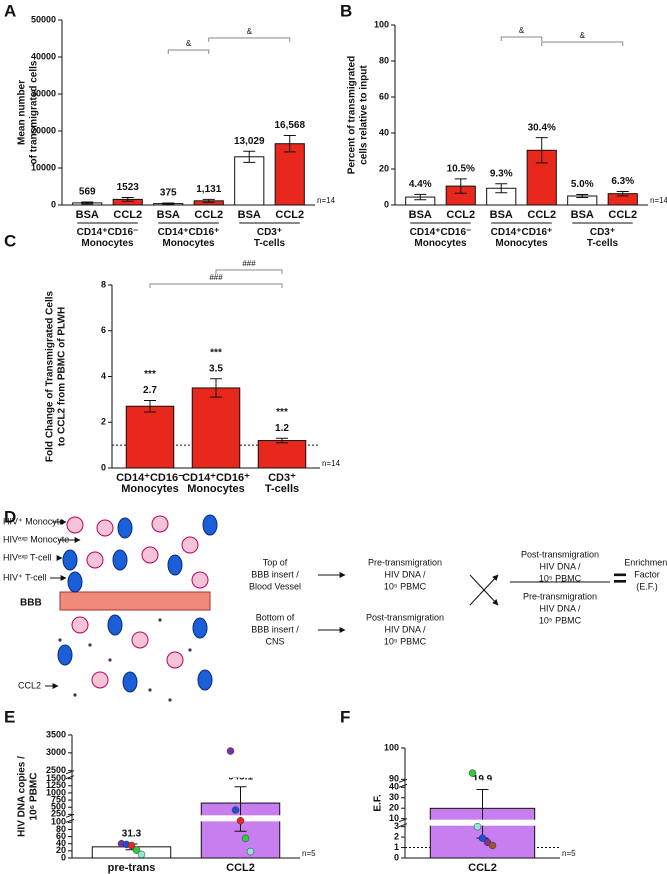 This screenshot has width=667, height=874. What do you see at coordinates (394, 818) in the screenshot?
I see `y-tick-label: 10` at bounding box center [394, 818].